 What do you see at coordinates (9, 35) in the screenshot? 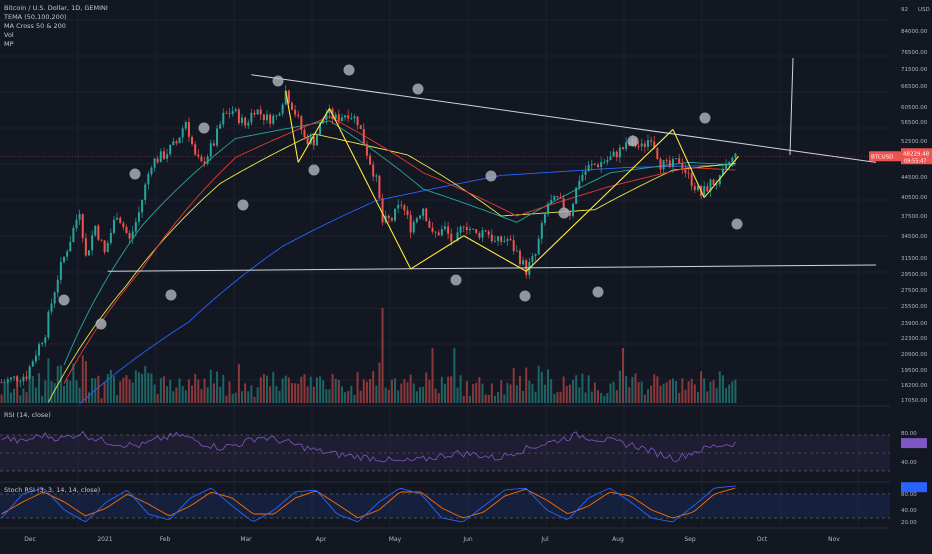
I see `indicator-volume: Vol` at bounding box center [9, 35].